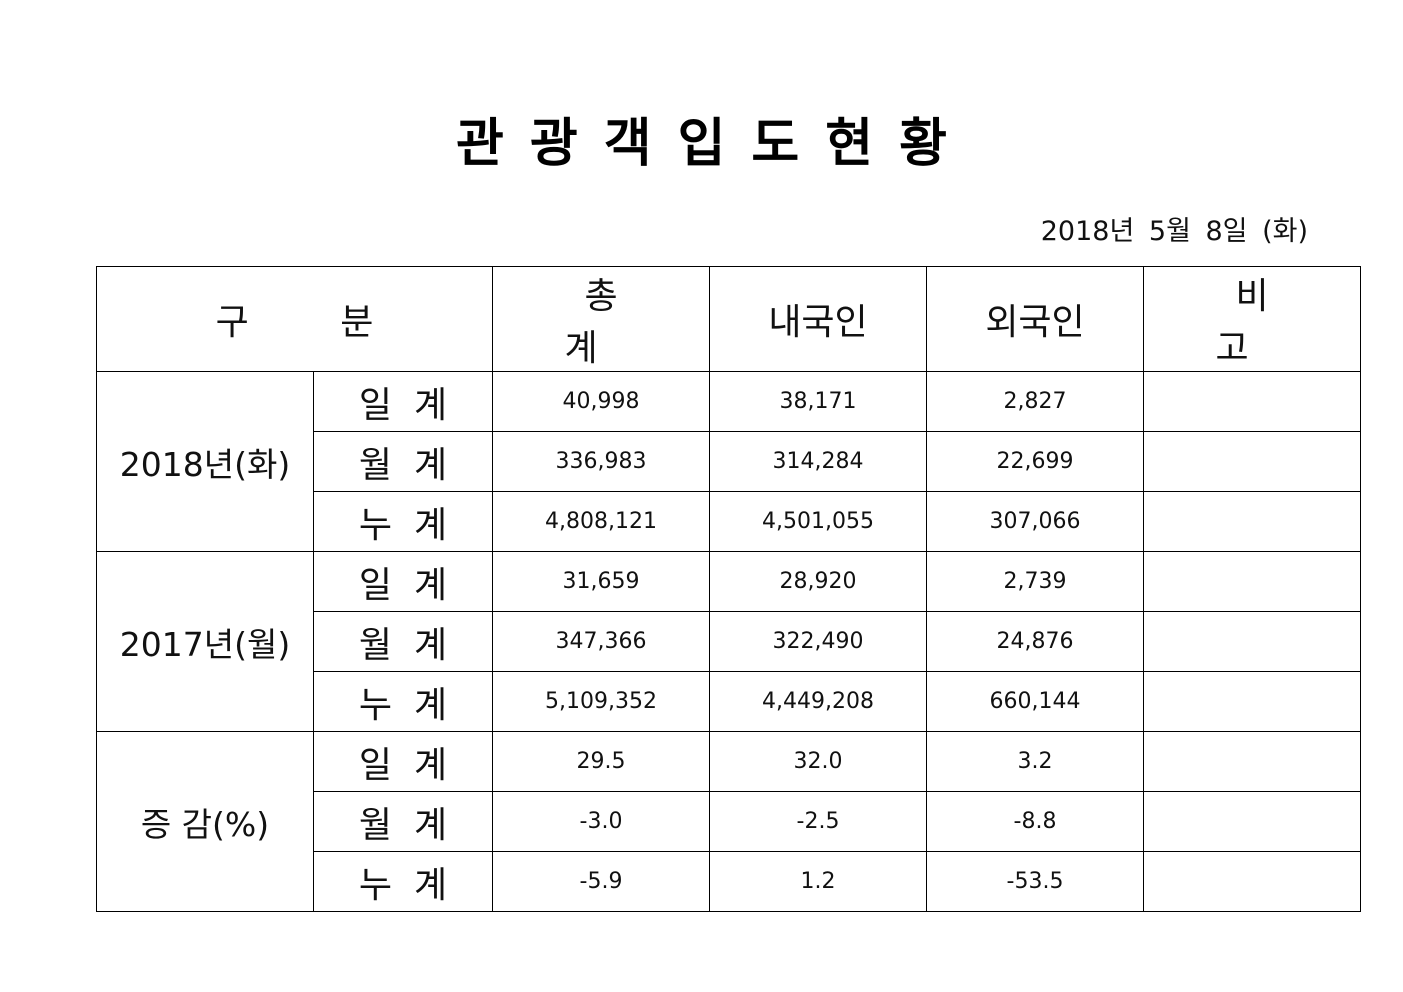  I want to click on cell-total: -3.0, so click(601, 821).